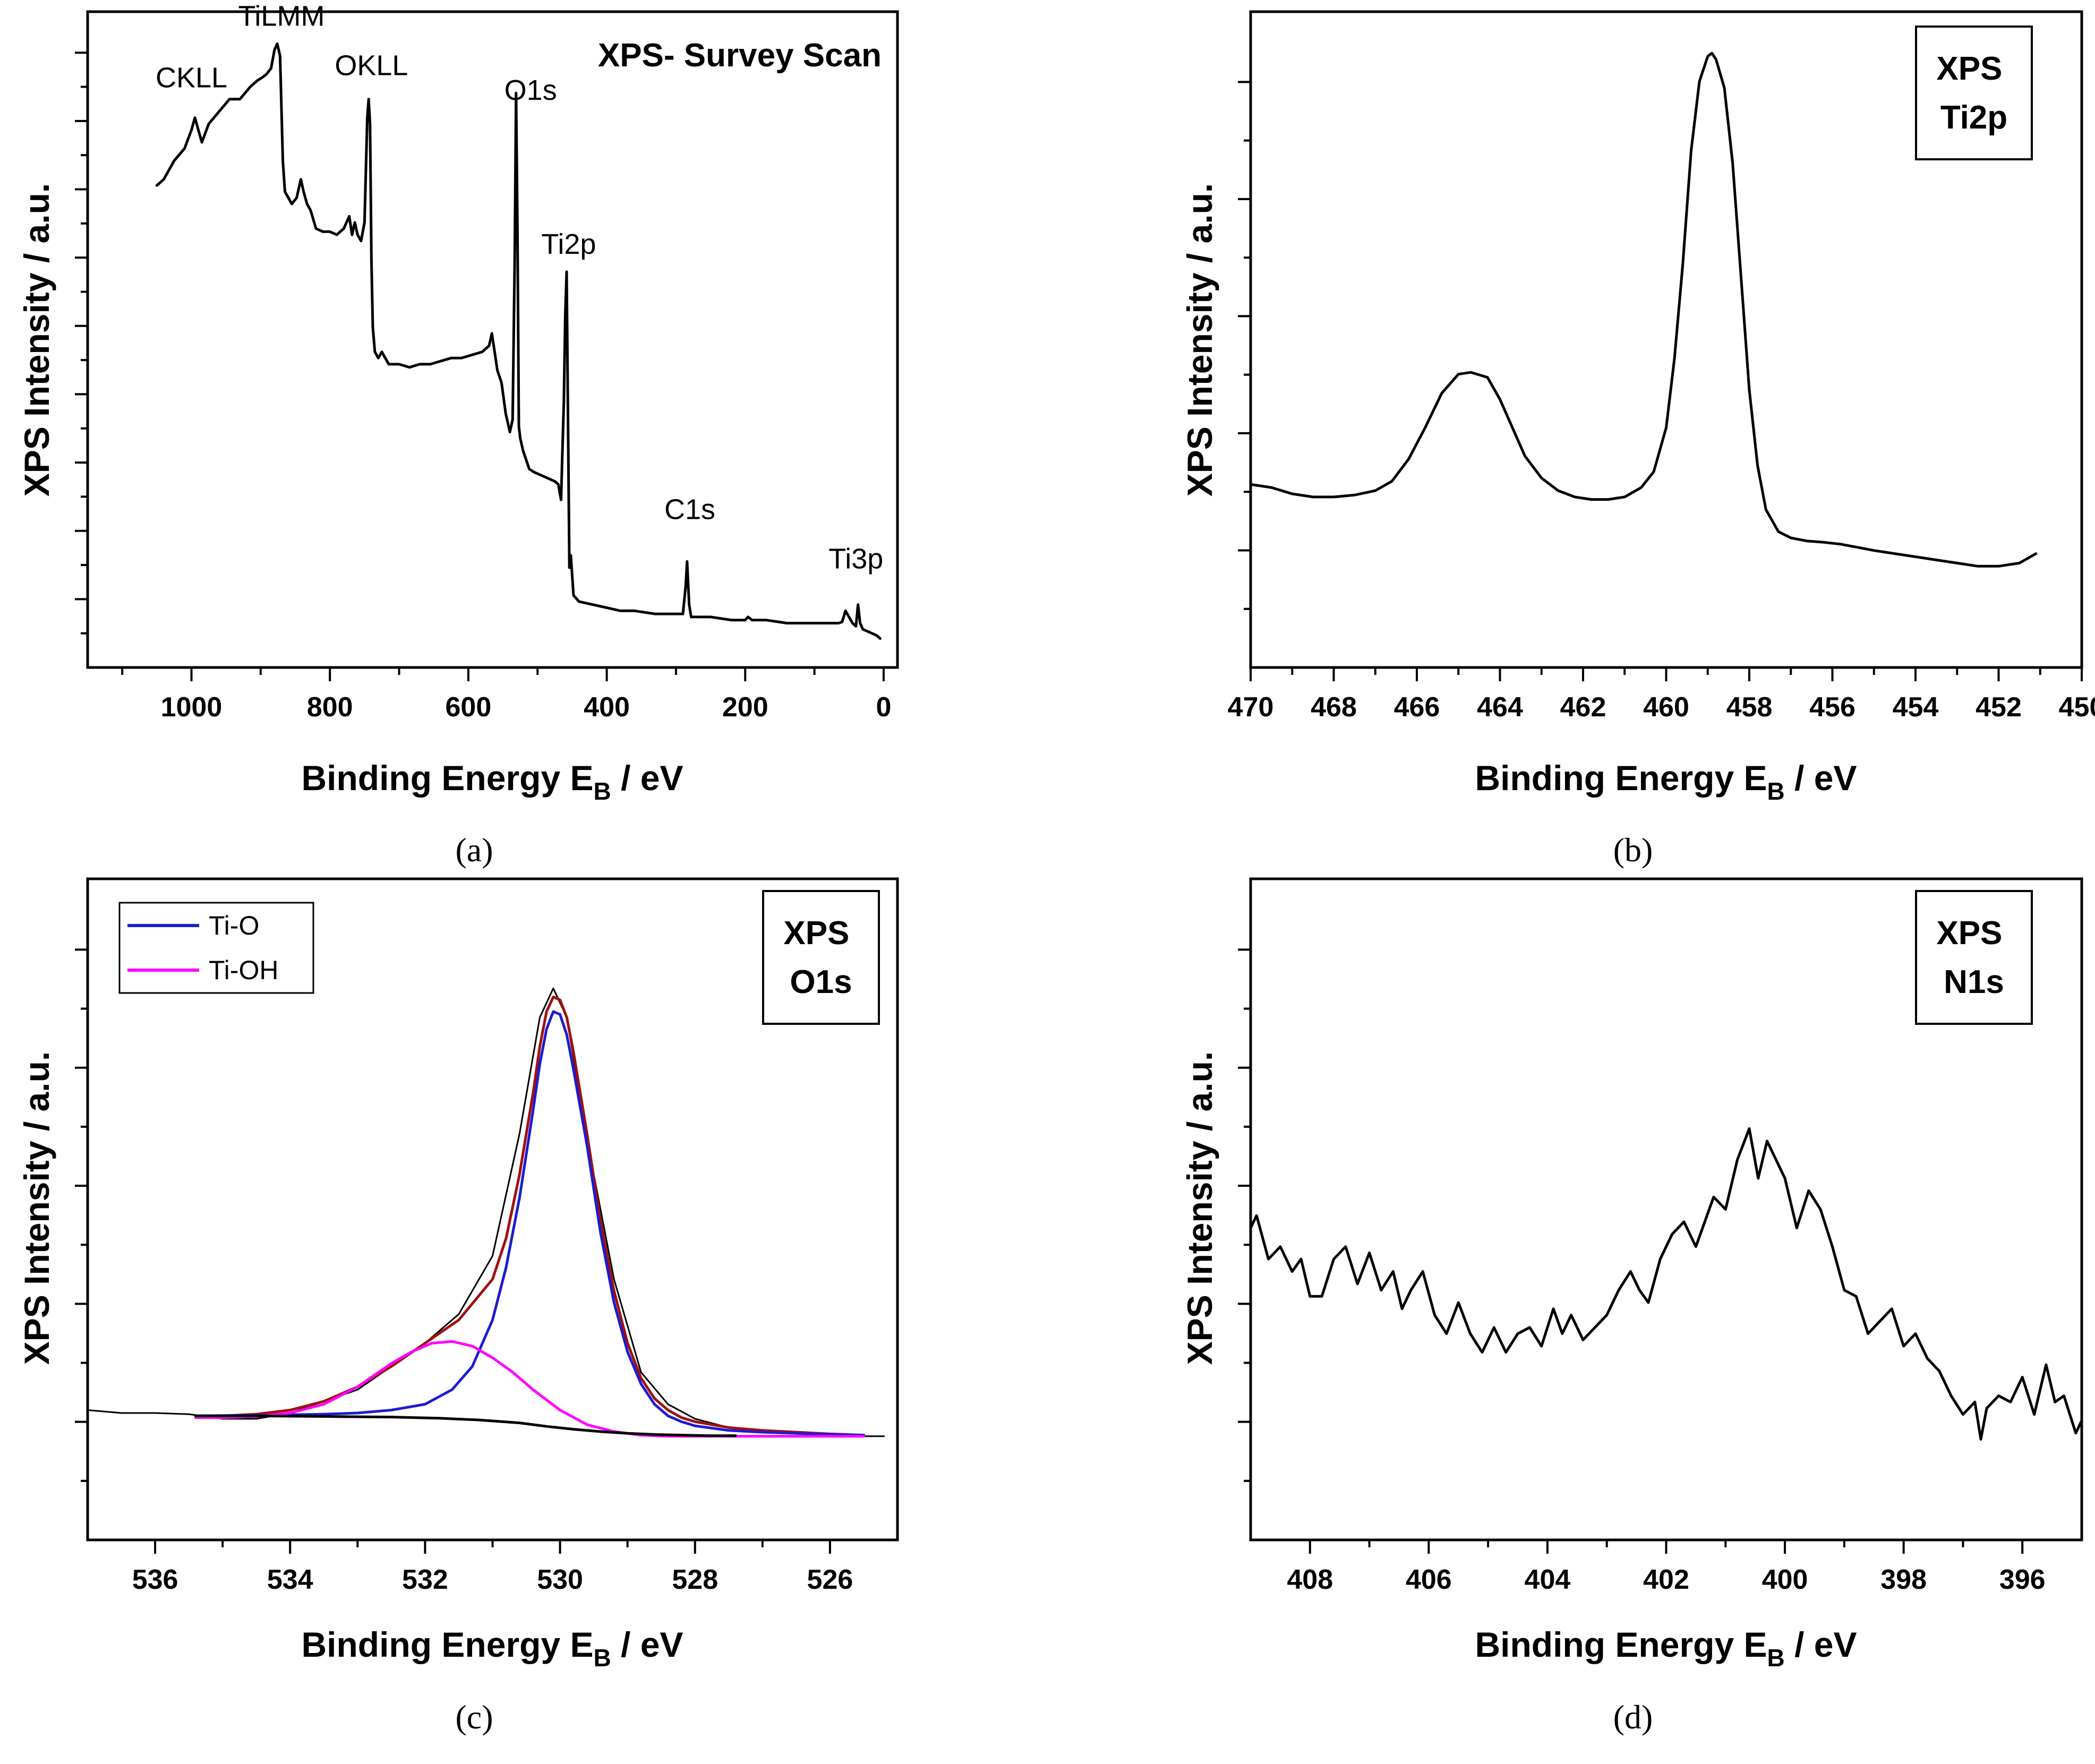 The width and height of the screenshot is (2095, 1764). What do you see at coordinates (243, 970) in the screenshot?
I see `legend-ti-oh-label: Ti-OH` at bounding box center [243, 970].